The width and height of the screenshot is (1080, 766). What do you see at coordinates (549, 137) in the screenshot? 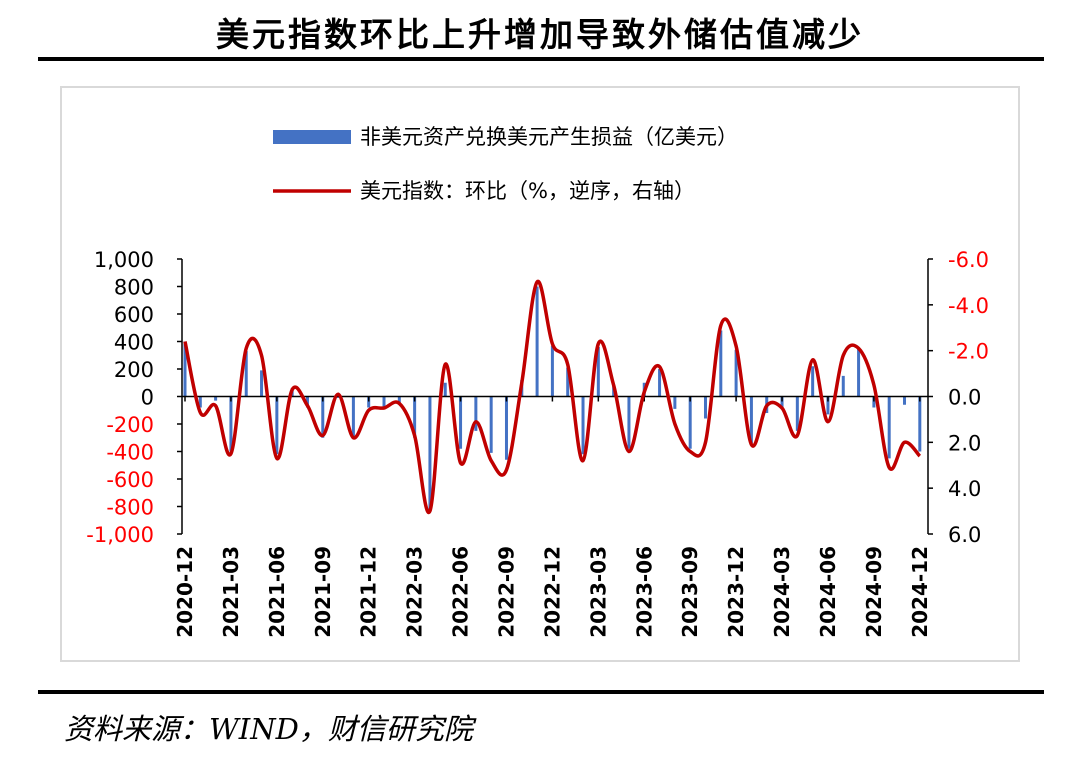
I see `legend-bar-label: 非美元资产兑换美元产生损益（亿美元）` at bounding box center [549, 137].